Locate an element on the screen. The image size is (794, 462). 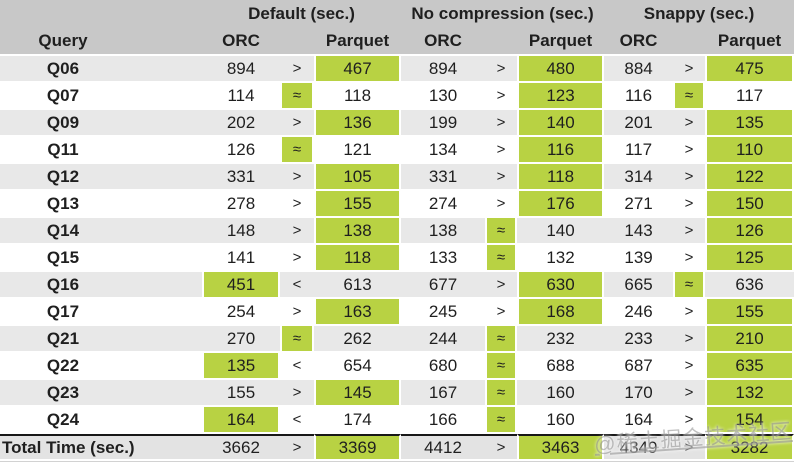
orc-header-no-compression: ORC is located at coordinates (443, 42).